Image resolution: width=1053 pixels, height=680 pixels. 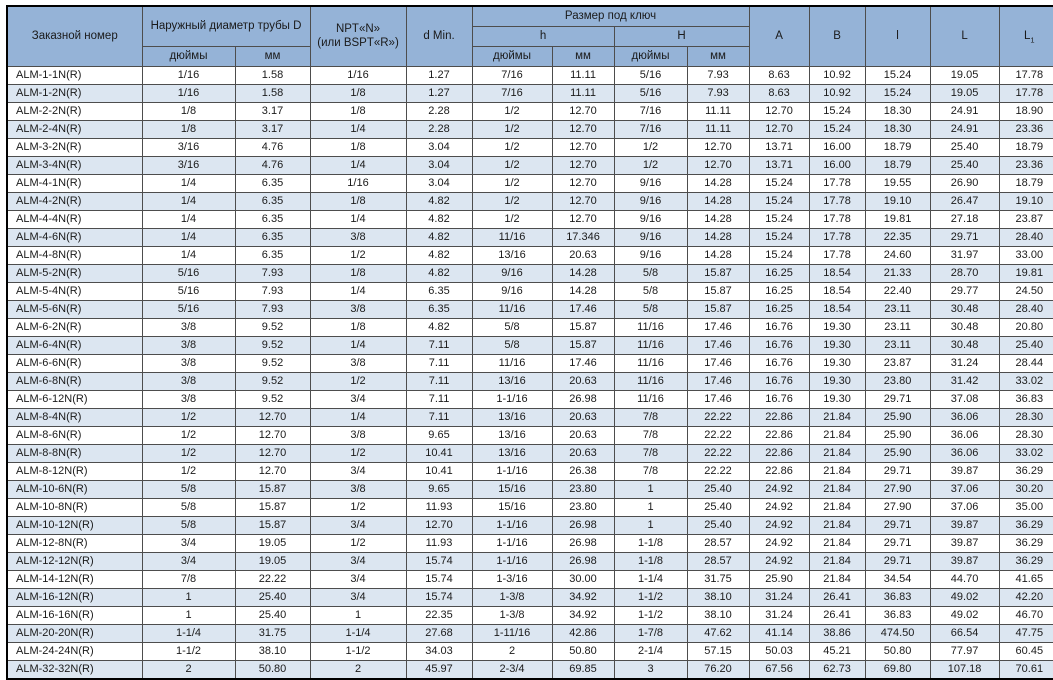 I want to click on cell-order-number: ALM-2-4N(R), so click(x=74, y=129).